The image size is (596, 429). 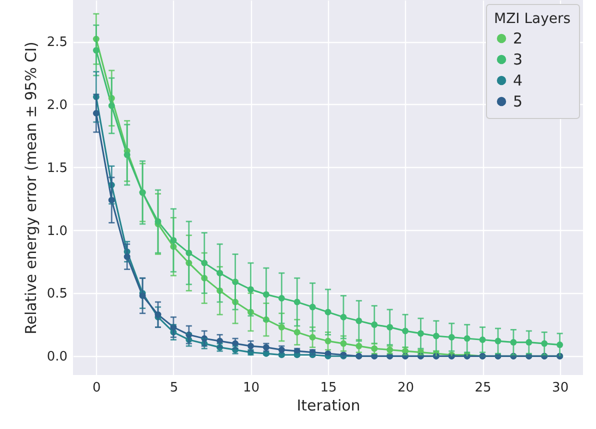 I want to click on legend-label: 4, so click(x=518, y=81).